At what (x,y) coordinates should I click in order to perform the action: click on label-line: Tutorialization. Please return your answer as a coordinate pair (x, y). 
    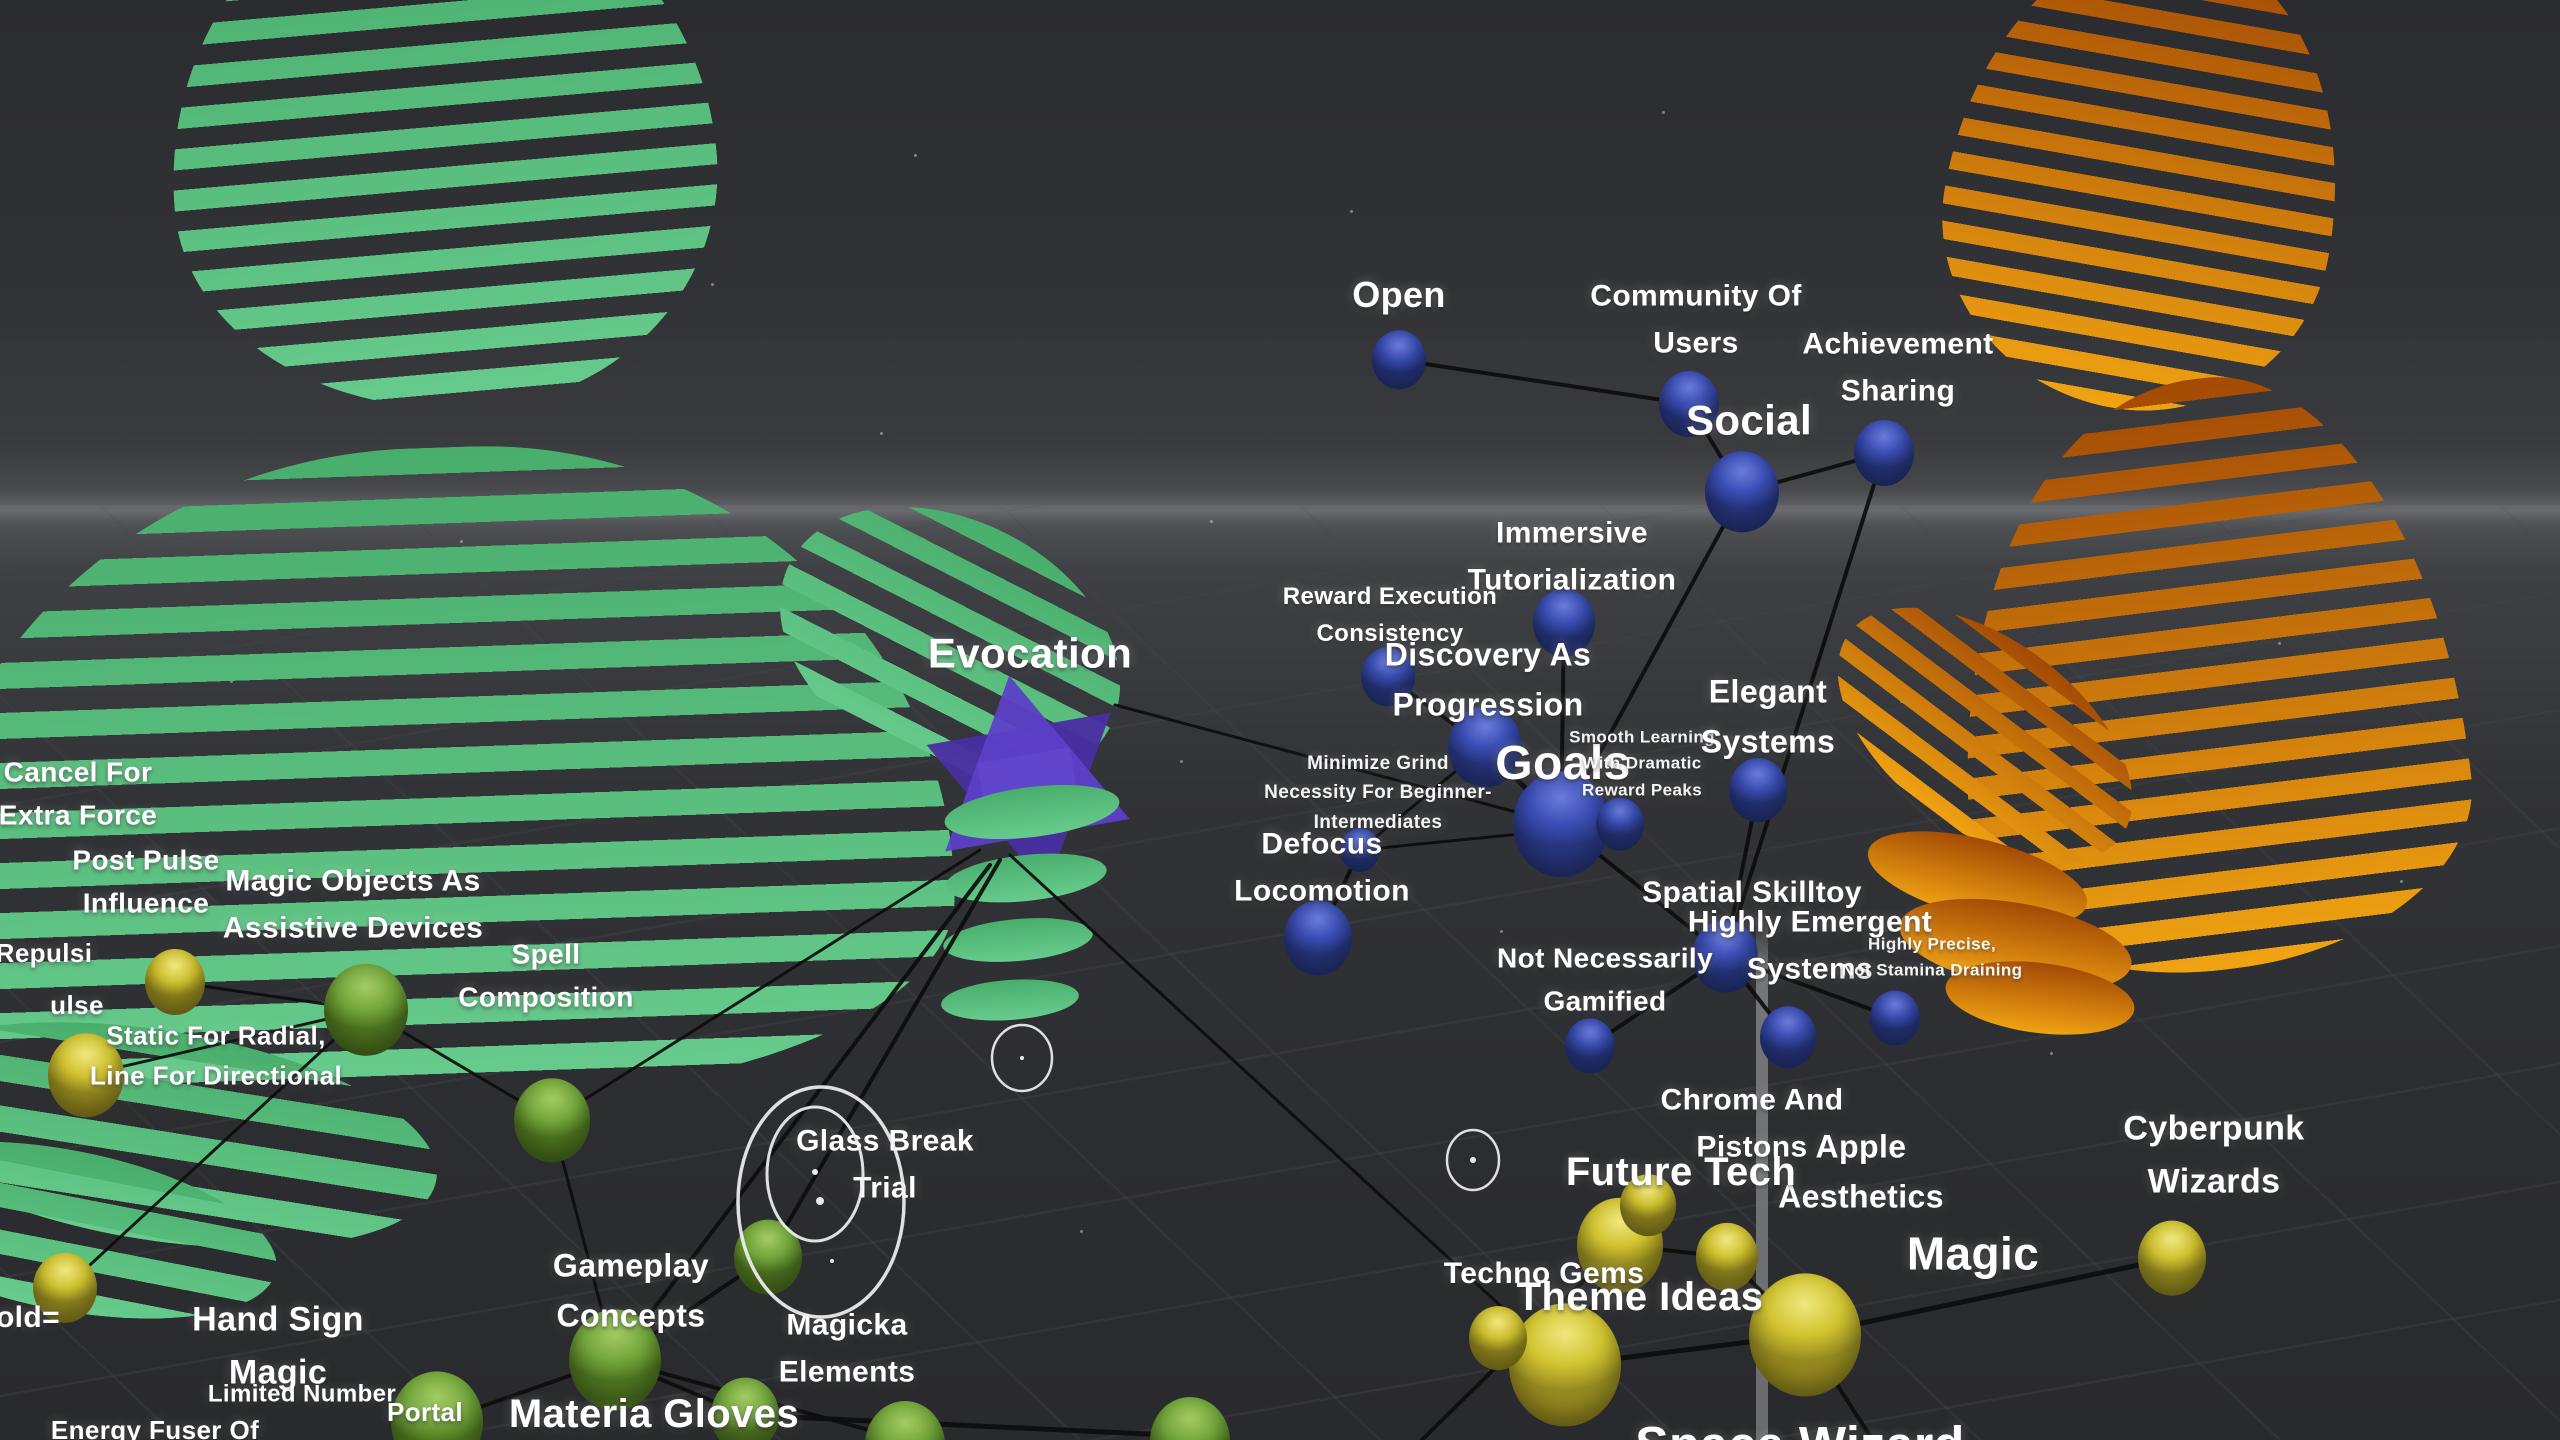
    Looking at the image, I should click on (1572, 579).